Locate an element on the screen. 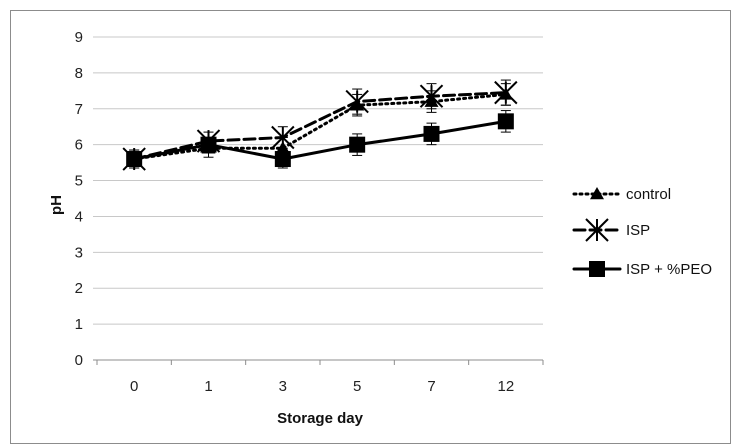  y-tick-label: 1 is located at coordinates (79, 324).